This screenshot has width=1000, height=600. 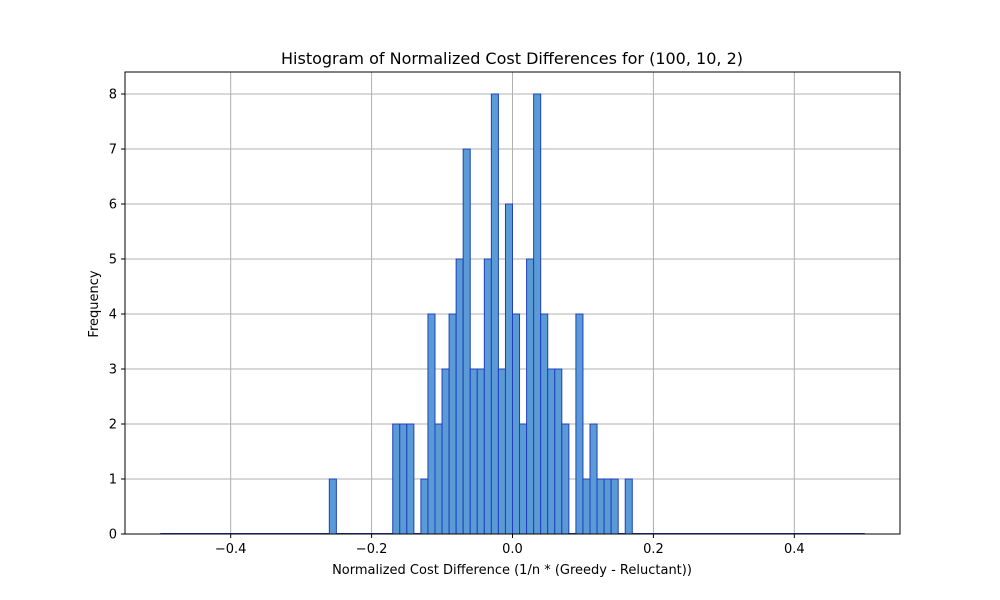 I want to click on x-tick-label: −0.4, so click(x=231, y=549).